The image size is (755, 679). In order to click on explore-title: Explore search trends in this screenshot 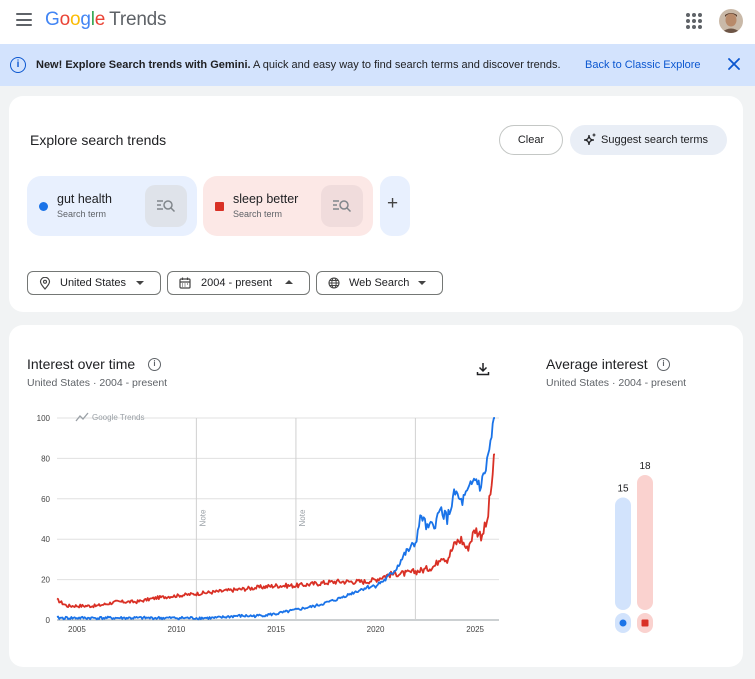, I will do `click(98, 140)`.